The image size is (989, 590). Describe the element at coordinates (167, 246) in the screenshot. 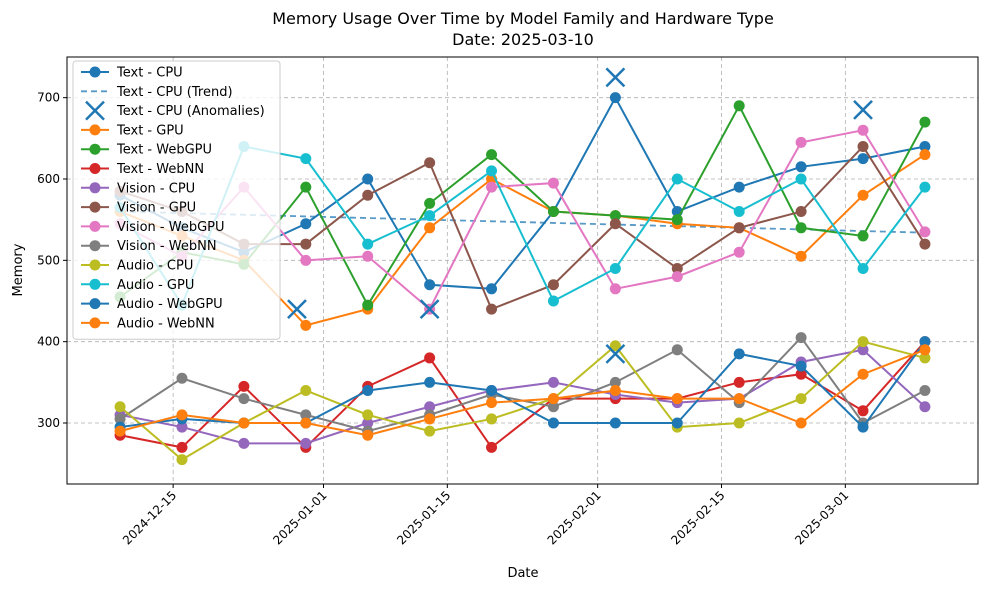

I see `legend-label: Vision - WebNN` at that location.